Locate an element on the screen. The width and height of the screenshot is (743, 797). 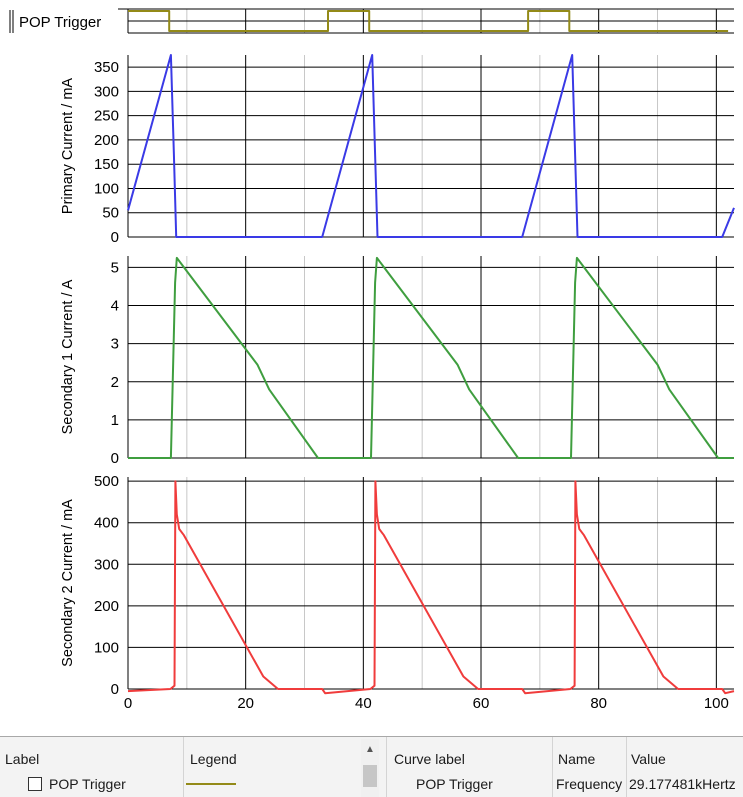
vertical-scrollbar: ▲ is located at coordinates (370, 768).